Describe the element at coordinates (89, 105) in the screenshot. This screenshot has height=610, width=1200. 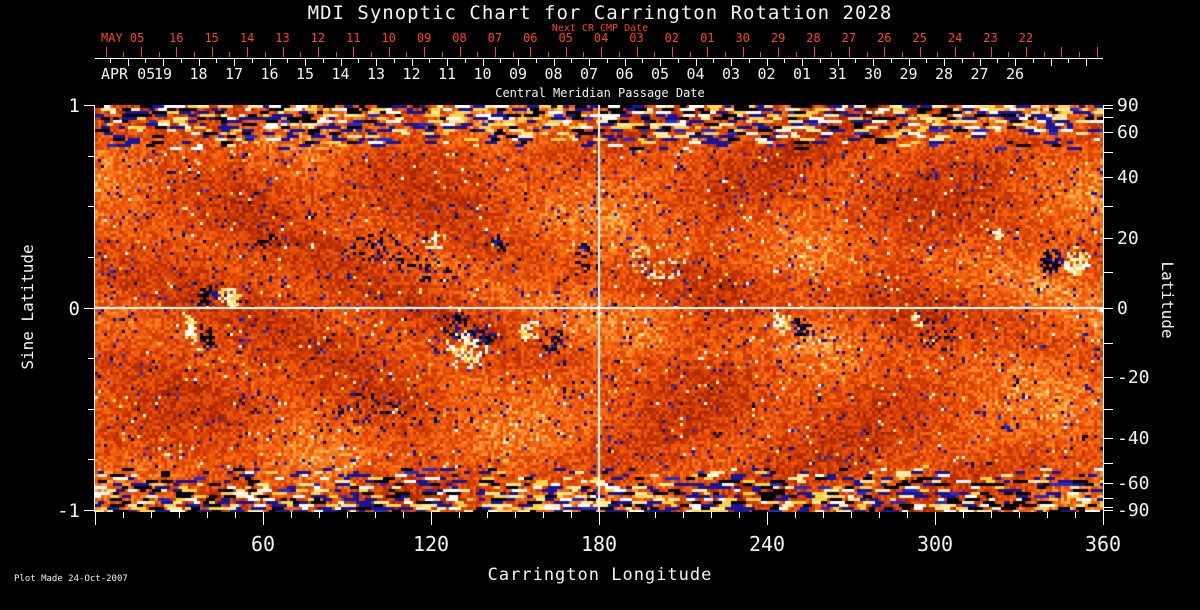
I see `sine-latitude-major-tick` at that location.